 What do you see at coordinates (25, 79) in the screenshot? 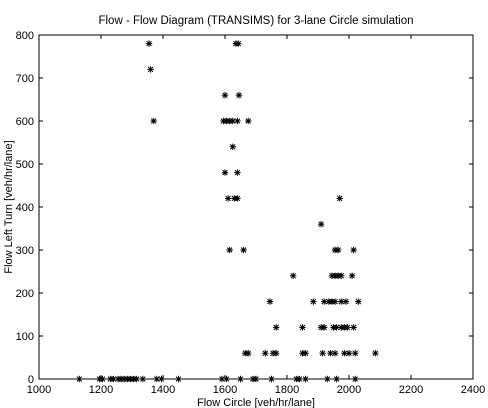
I see `y-tick-label: 700` at bounding box center [25, 79].